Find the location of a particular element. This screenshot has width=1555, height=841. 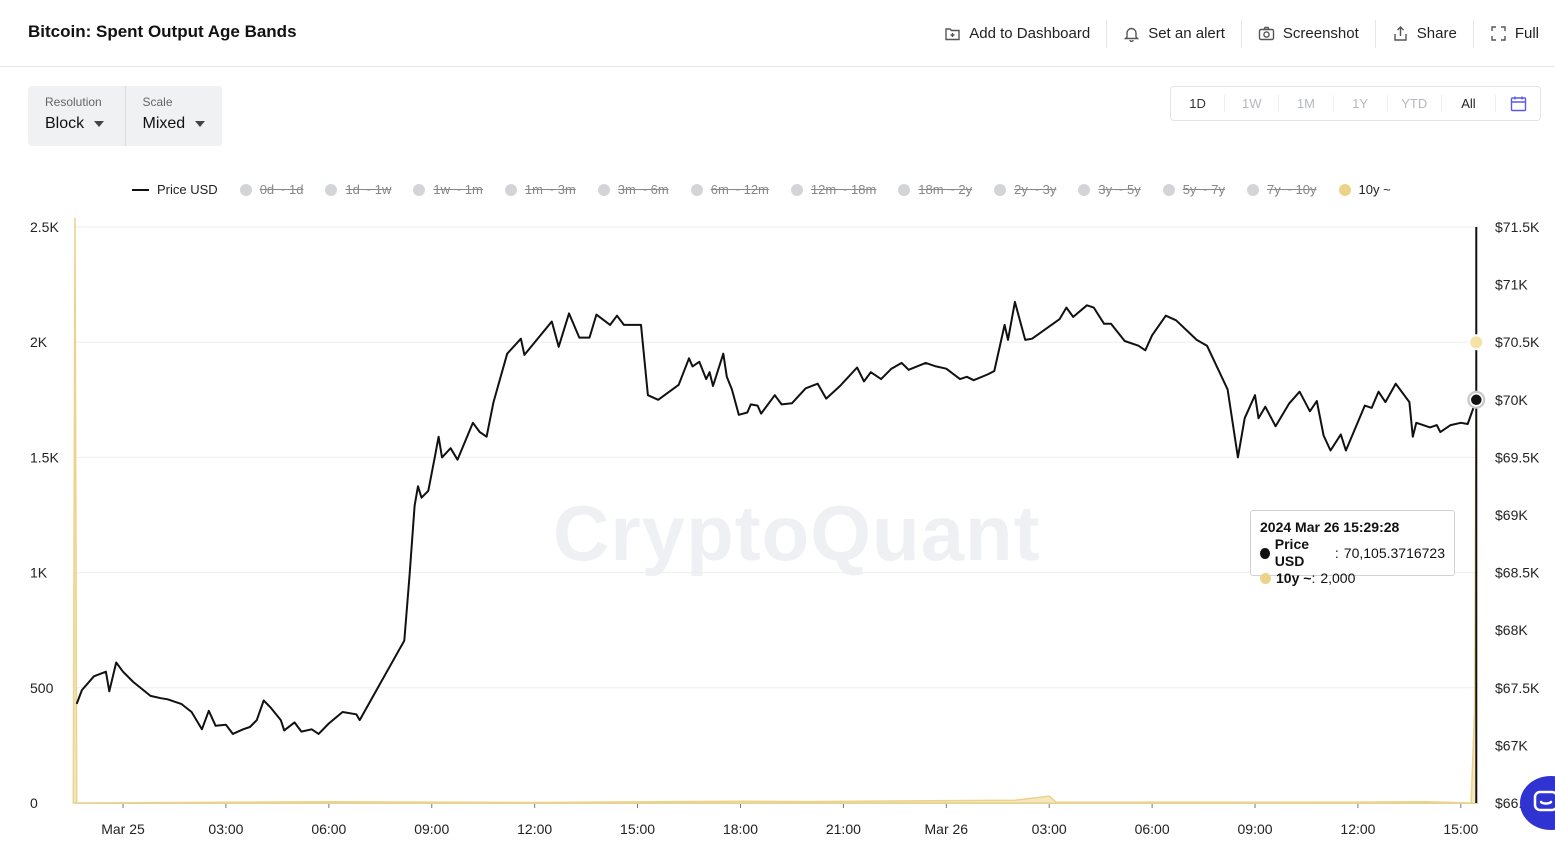

share-icon is located at coordinates (1400, 33).